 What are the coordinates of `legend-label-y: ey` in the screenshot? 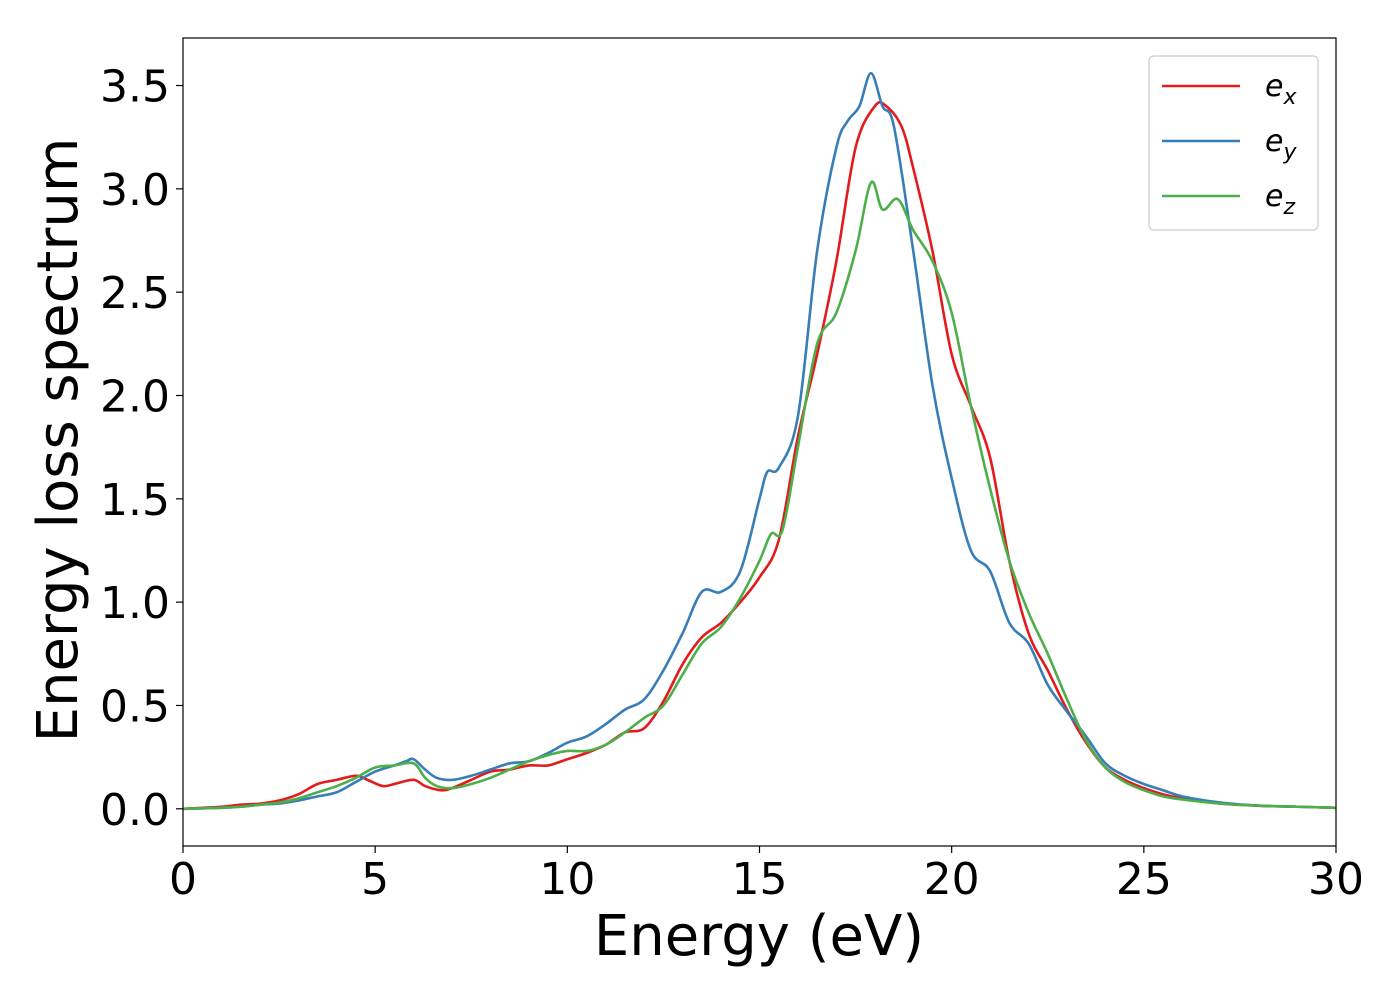 It's located at (1281, 144).